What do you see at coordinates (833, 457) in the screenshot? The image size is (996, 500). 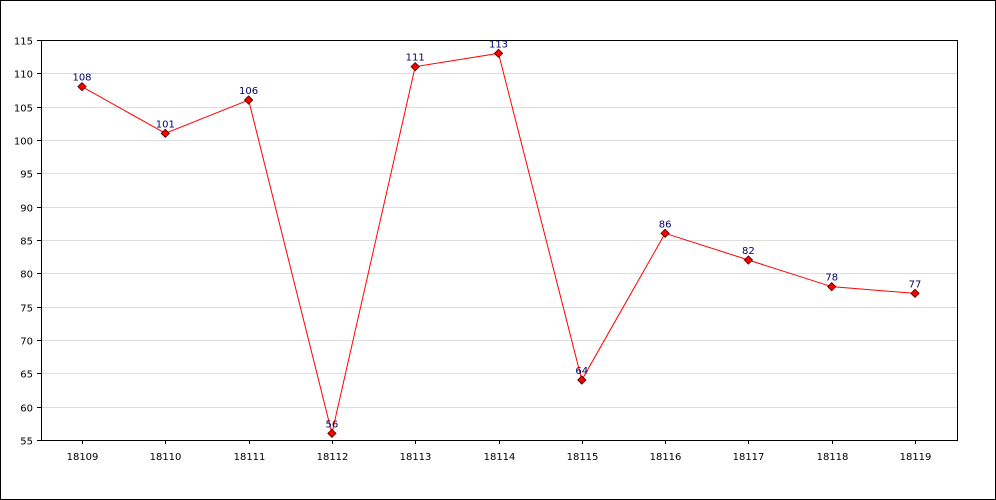 I see `x-tick-label: 18118` at bounding box center [833, 457].